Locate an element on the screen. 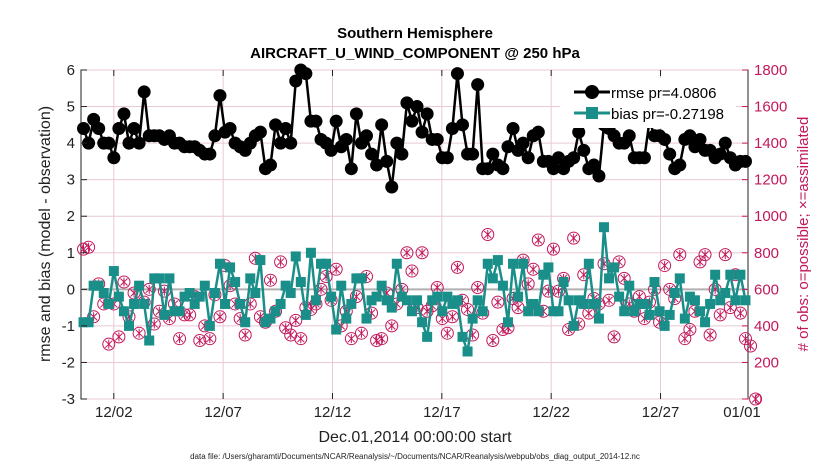  x-tick-label: 12/22 is located at coordinates (551, 412).